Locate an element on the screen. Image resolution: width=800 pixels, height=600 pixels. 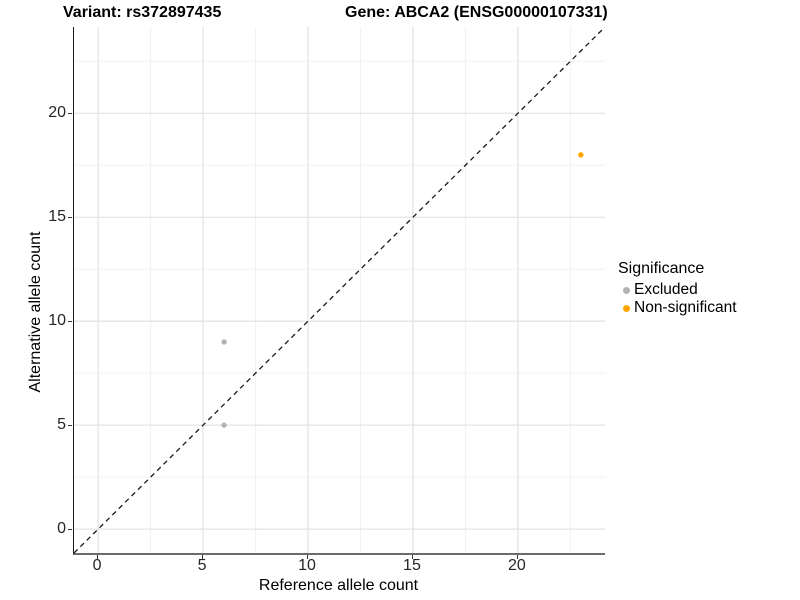
plot-title-gene: Gene: ABCA2 (ENSG00000107331) is located at coordinates (476, 12).